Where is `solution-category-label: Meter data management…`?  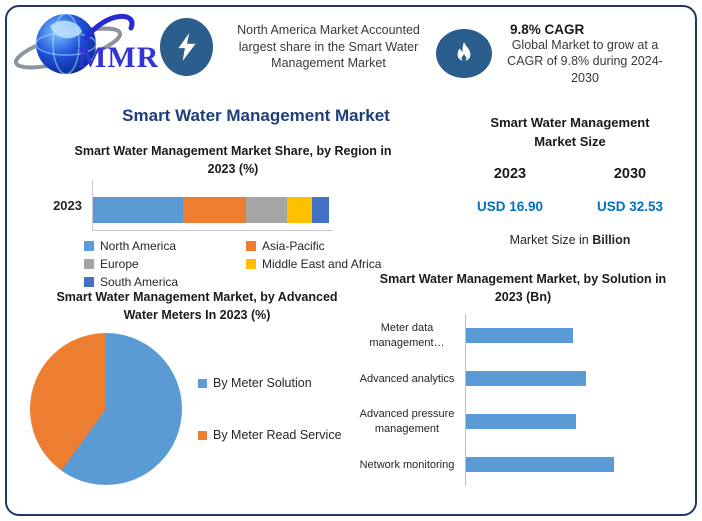
solution-category-label: Meter data management… is located at coordinates (407, 335).